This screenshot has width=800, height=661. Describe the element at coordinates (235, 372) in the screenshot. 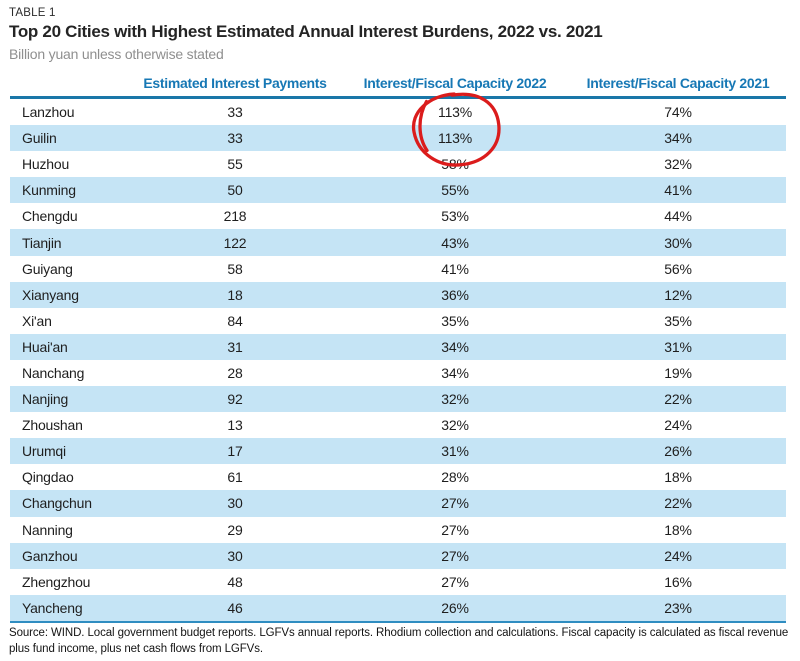

I see `value-cell: 28` at that location.